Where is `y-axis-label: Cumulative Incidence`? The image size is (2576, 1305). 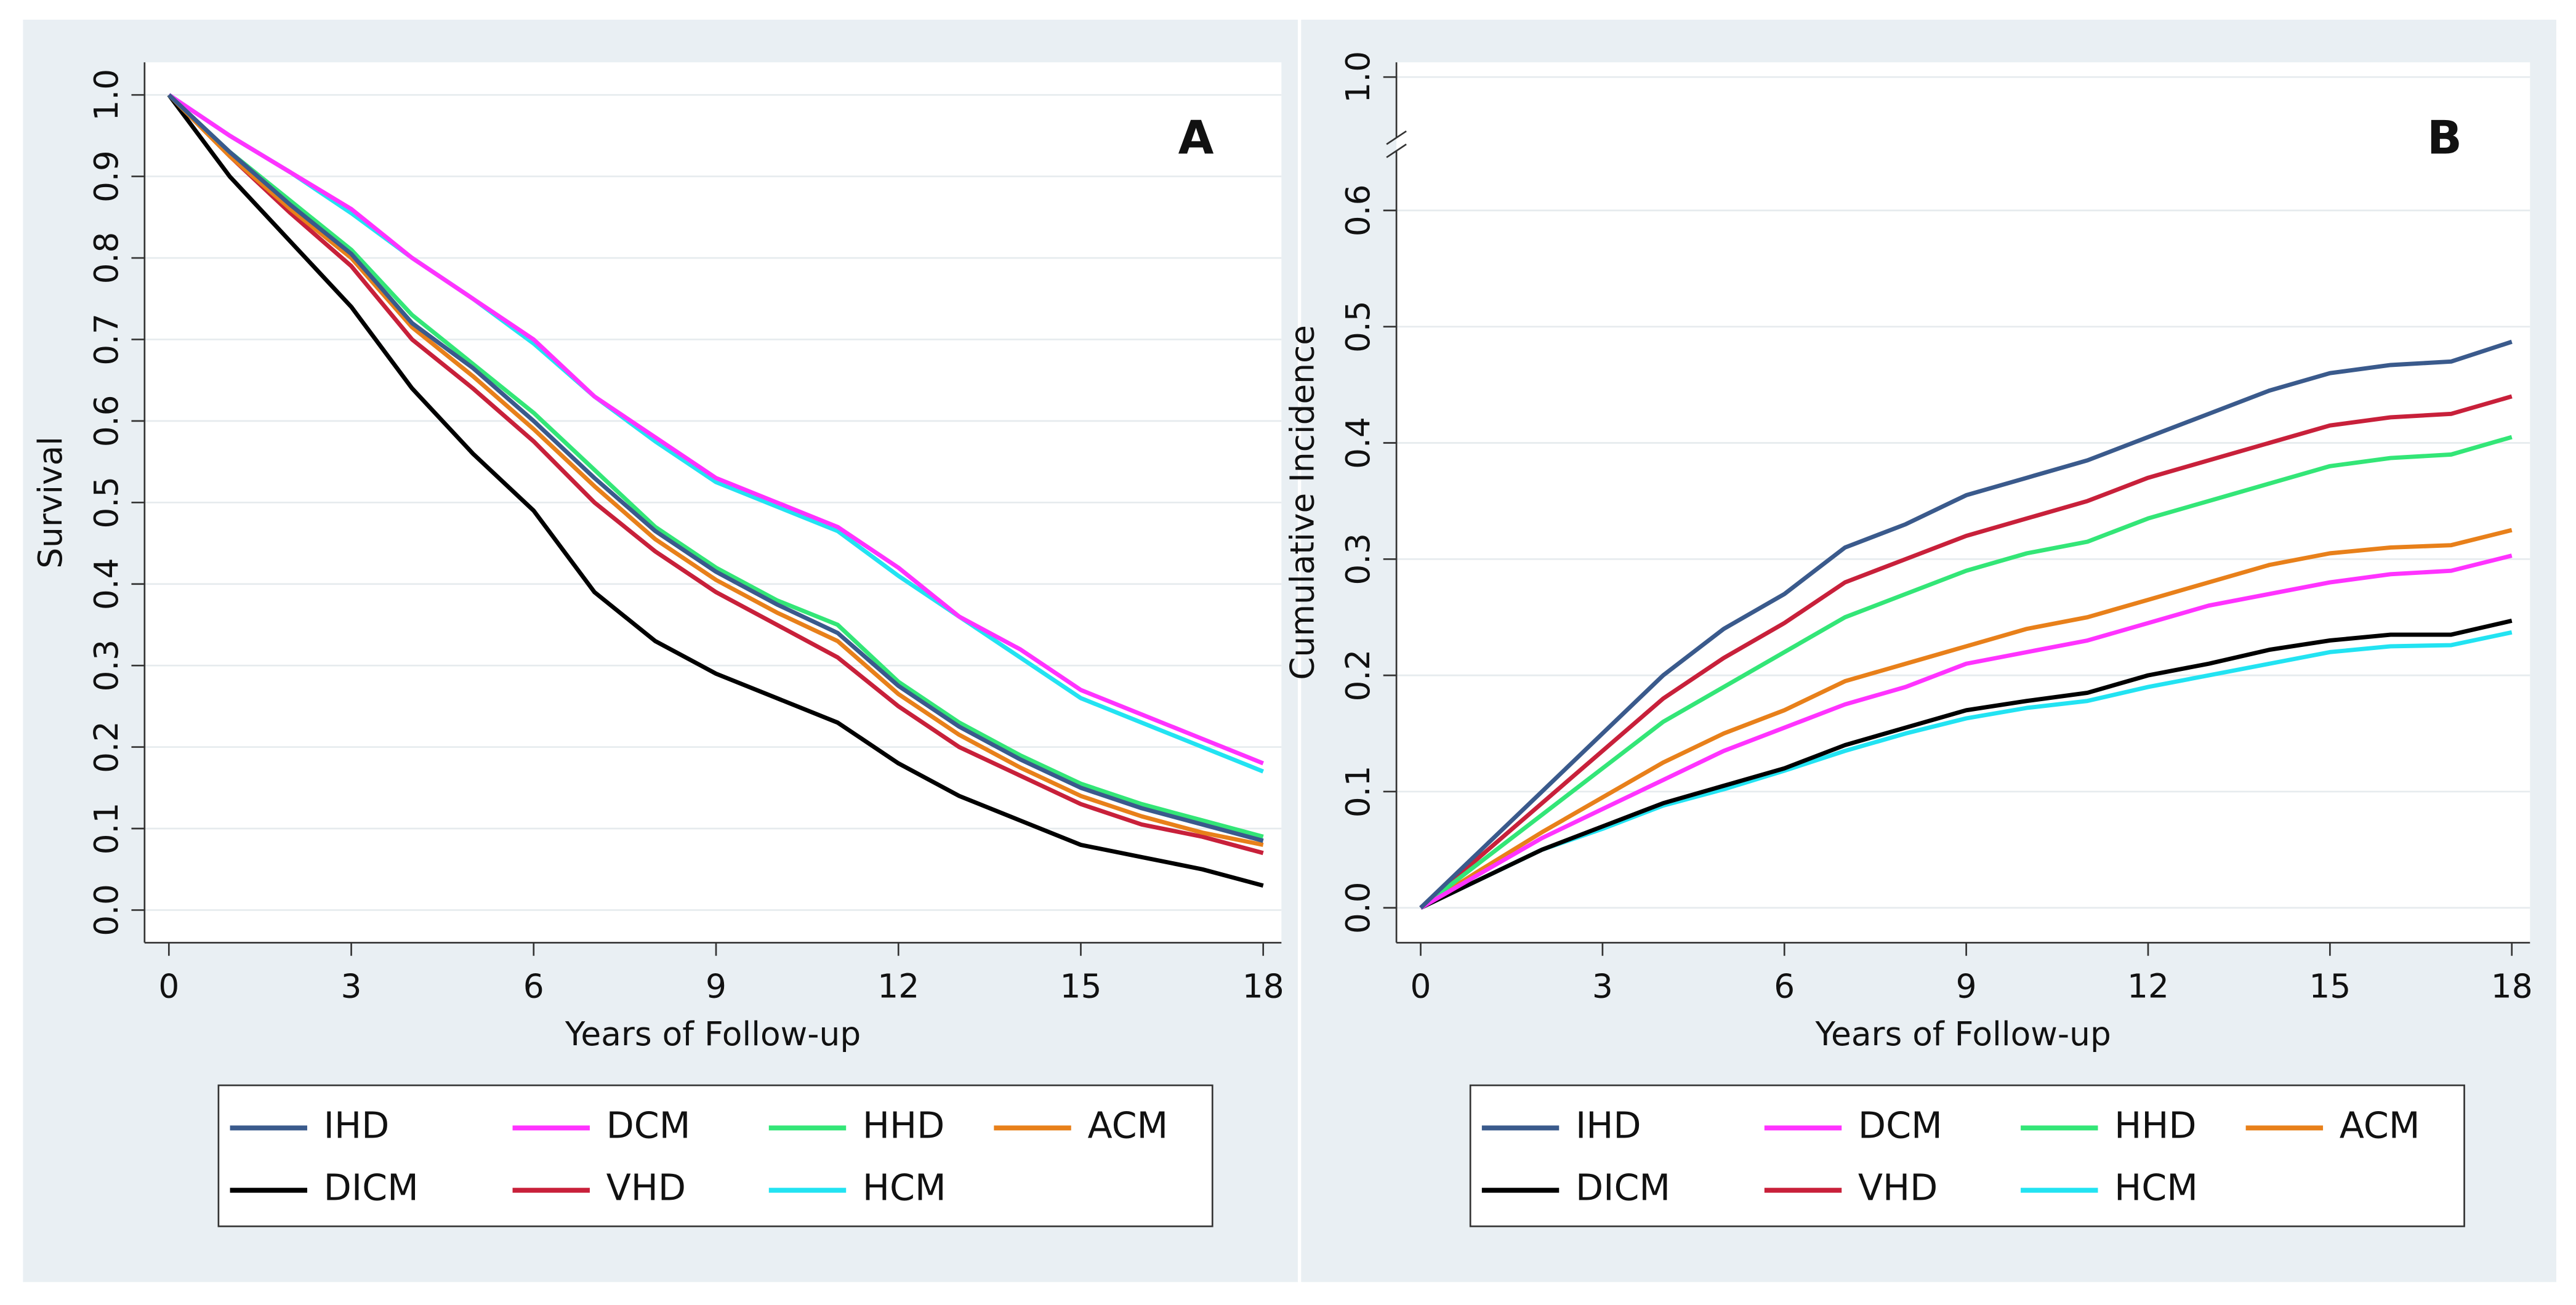 y-axis-label: Cumulative Incidence is located at coordinates (1302, 502).